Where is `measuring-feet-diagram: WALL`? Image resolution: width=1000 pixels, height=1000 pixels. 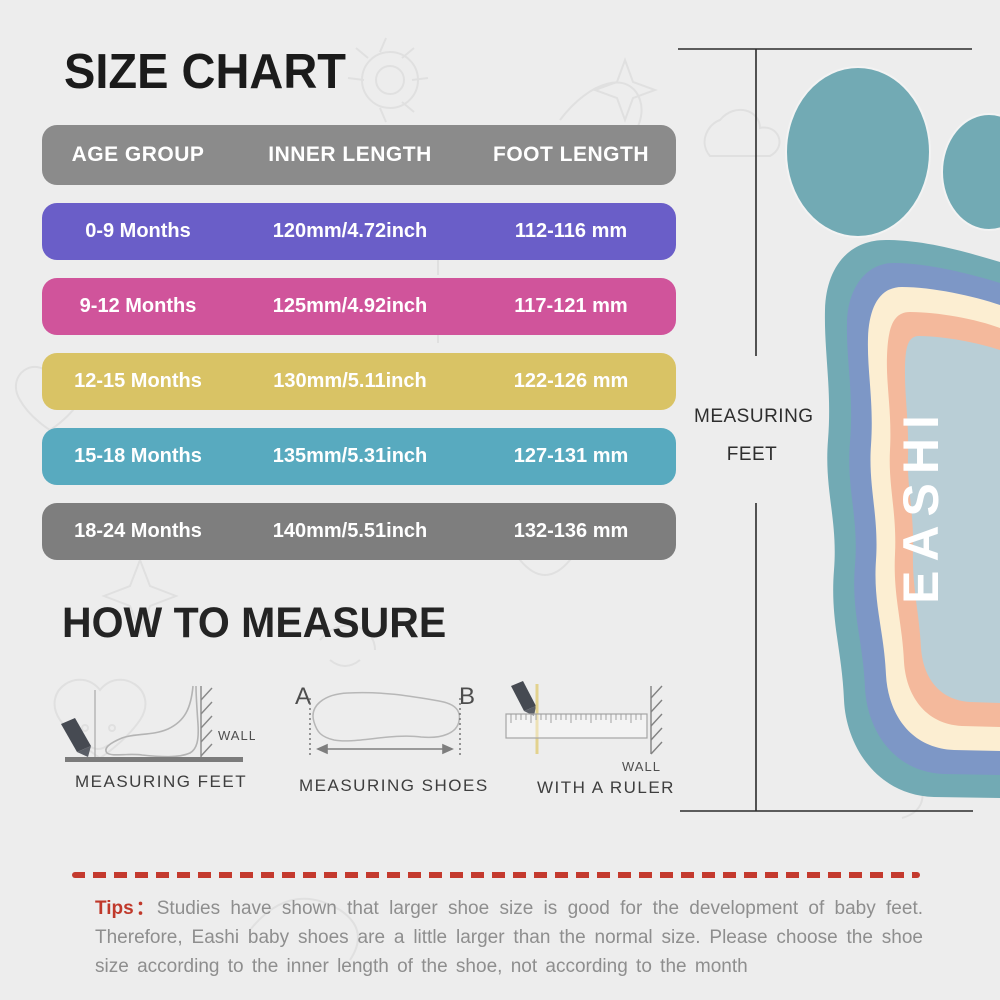 measuring-feet-diagram: WALL is located at coordinates (158, 723).